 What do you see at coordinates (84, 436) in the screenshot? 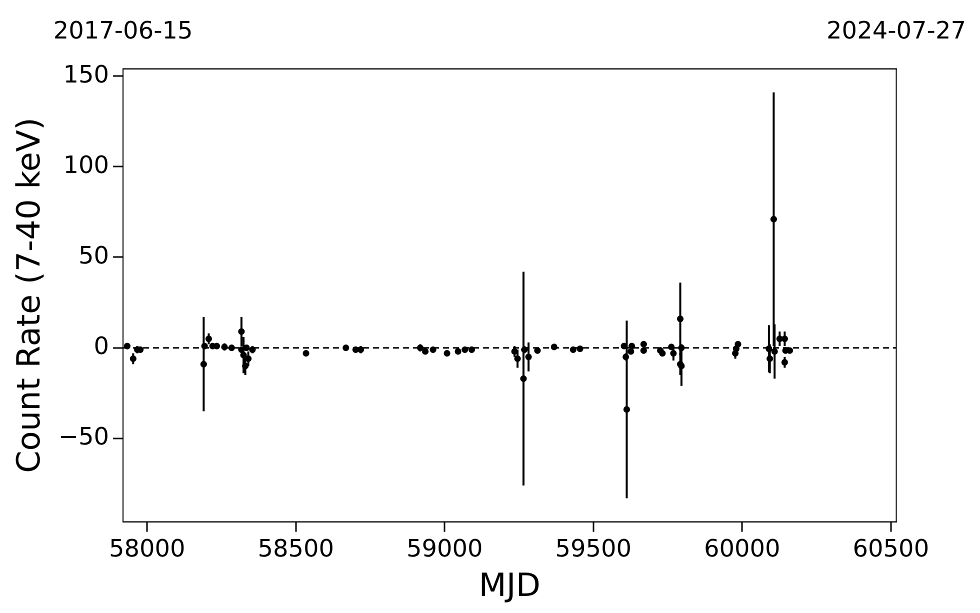
I see `y-tick-label: −50` at bounding box center [84, 436].